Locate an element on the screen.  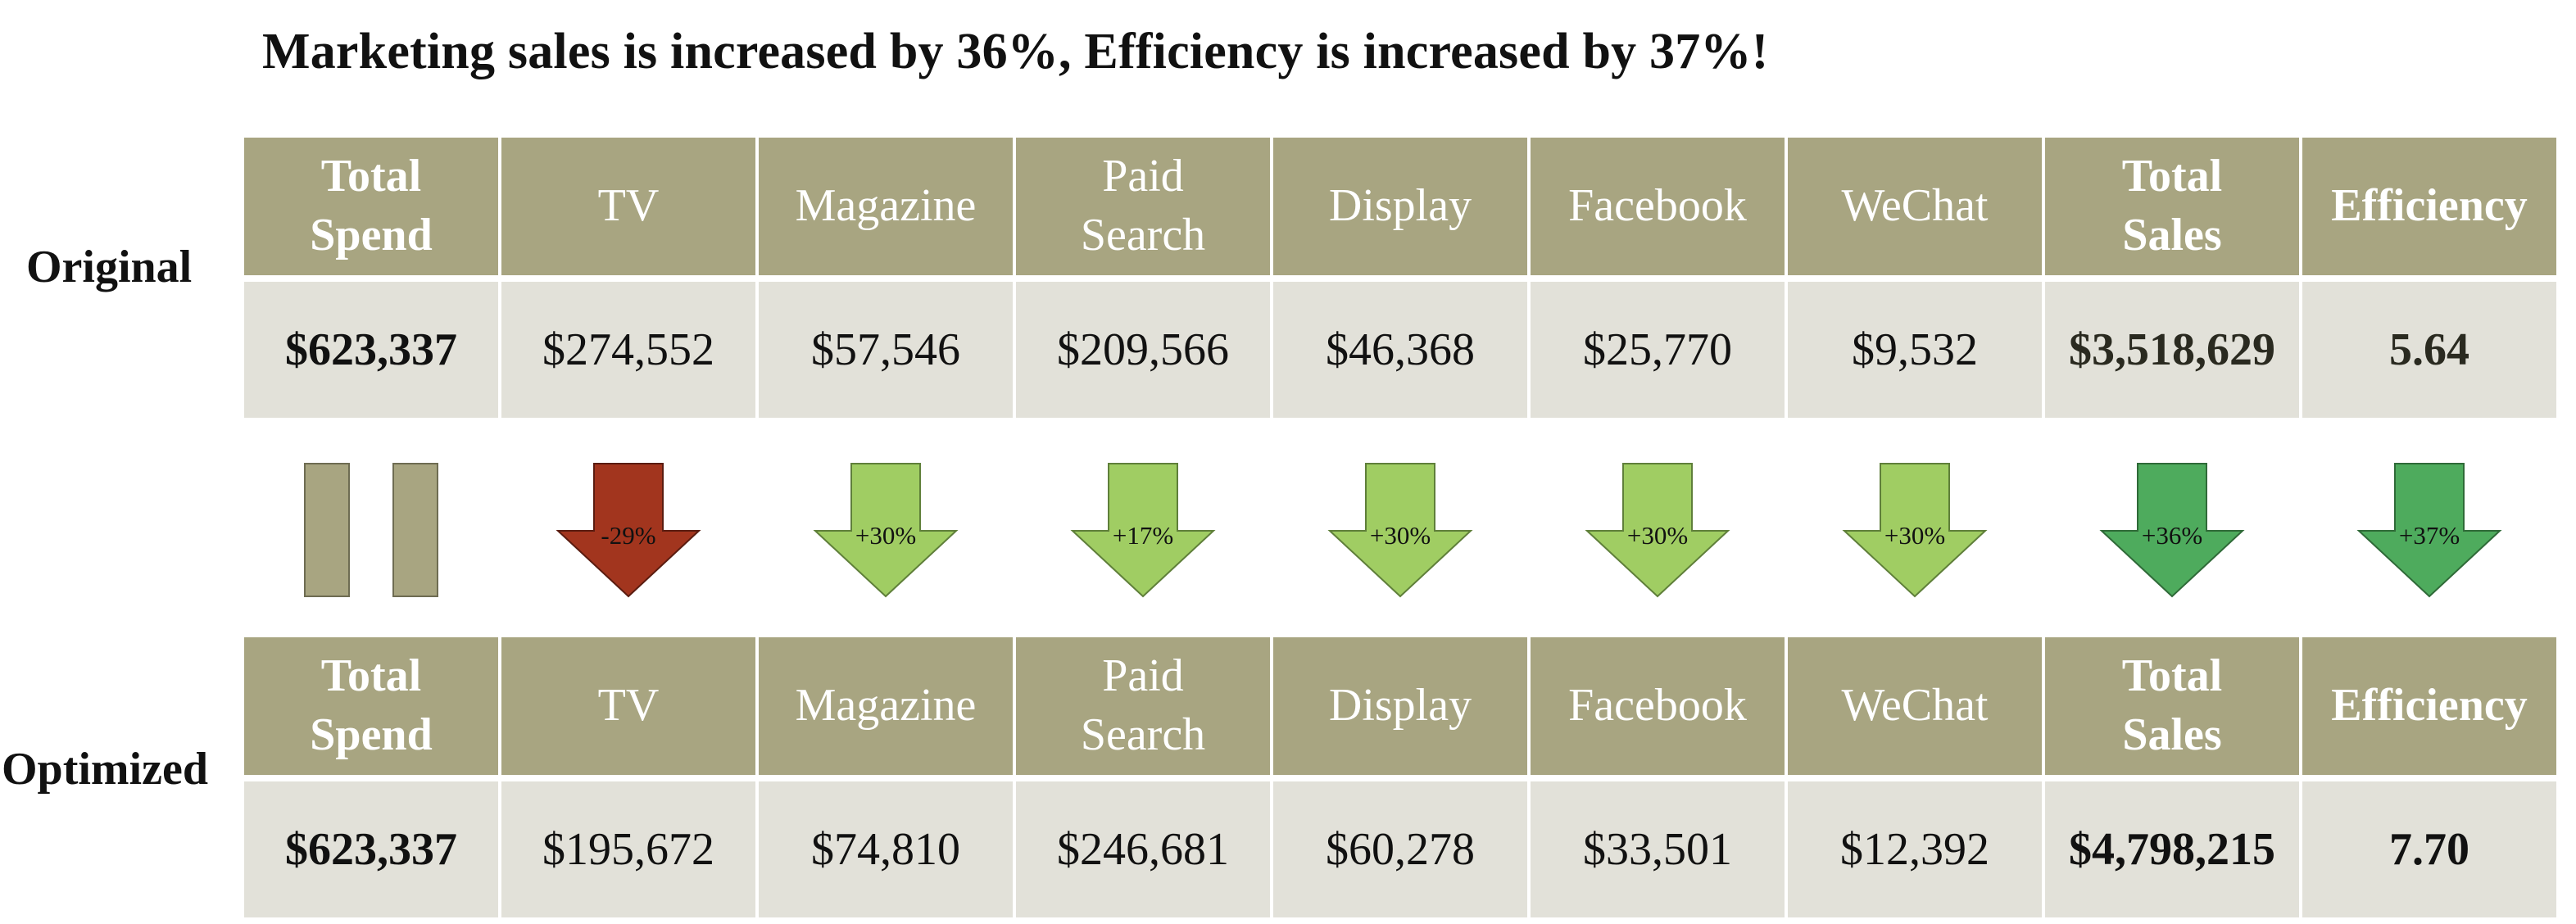
change-label-paid-search: +17% is located at coordinates (1143, 535).